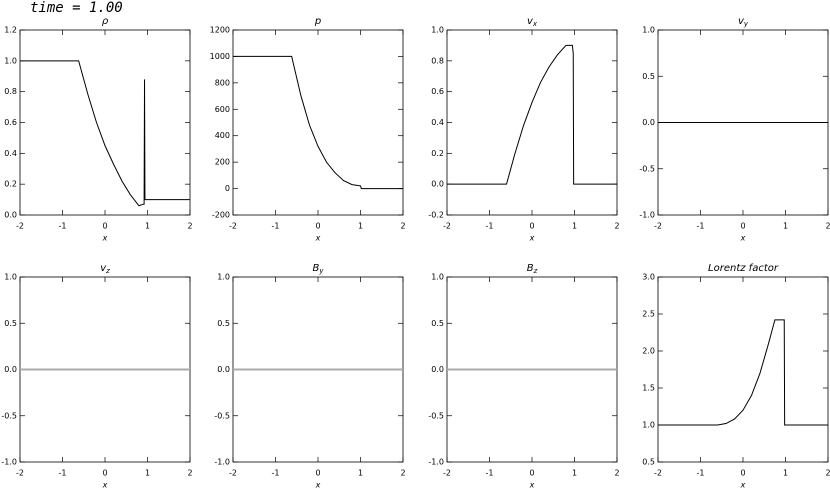 This screenshot has width=830, height=488. What do you see at coordinates (222, 135) in the screenshot?
I see `y-tick-label: 400` at bounding box center [222, 135].